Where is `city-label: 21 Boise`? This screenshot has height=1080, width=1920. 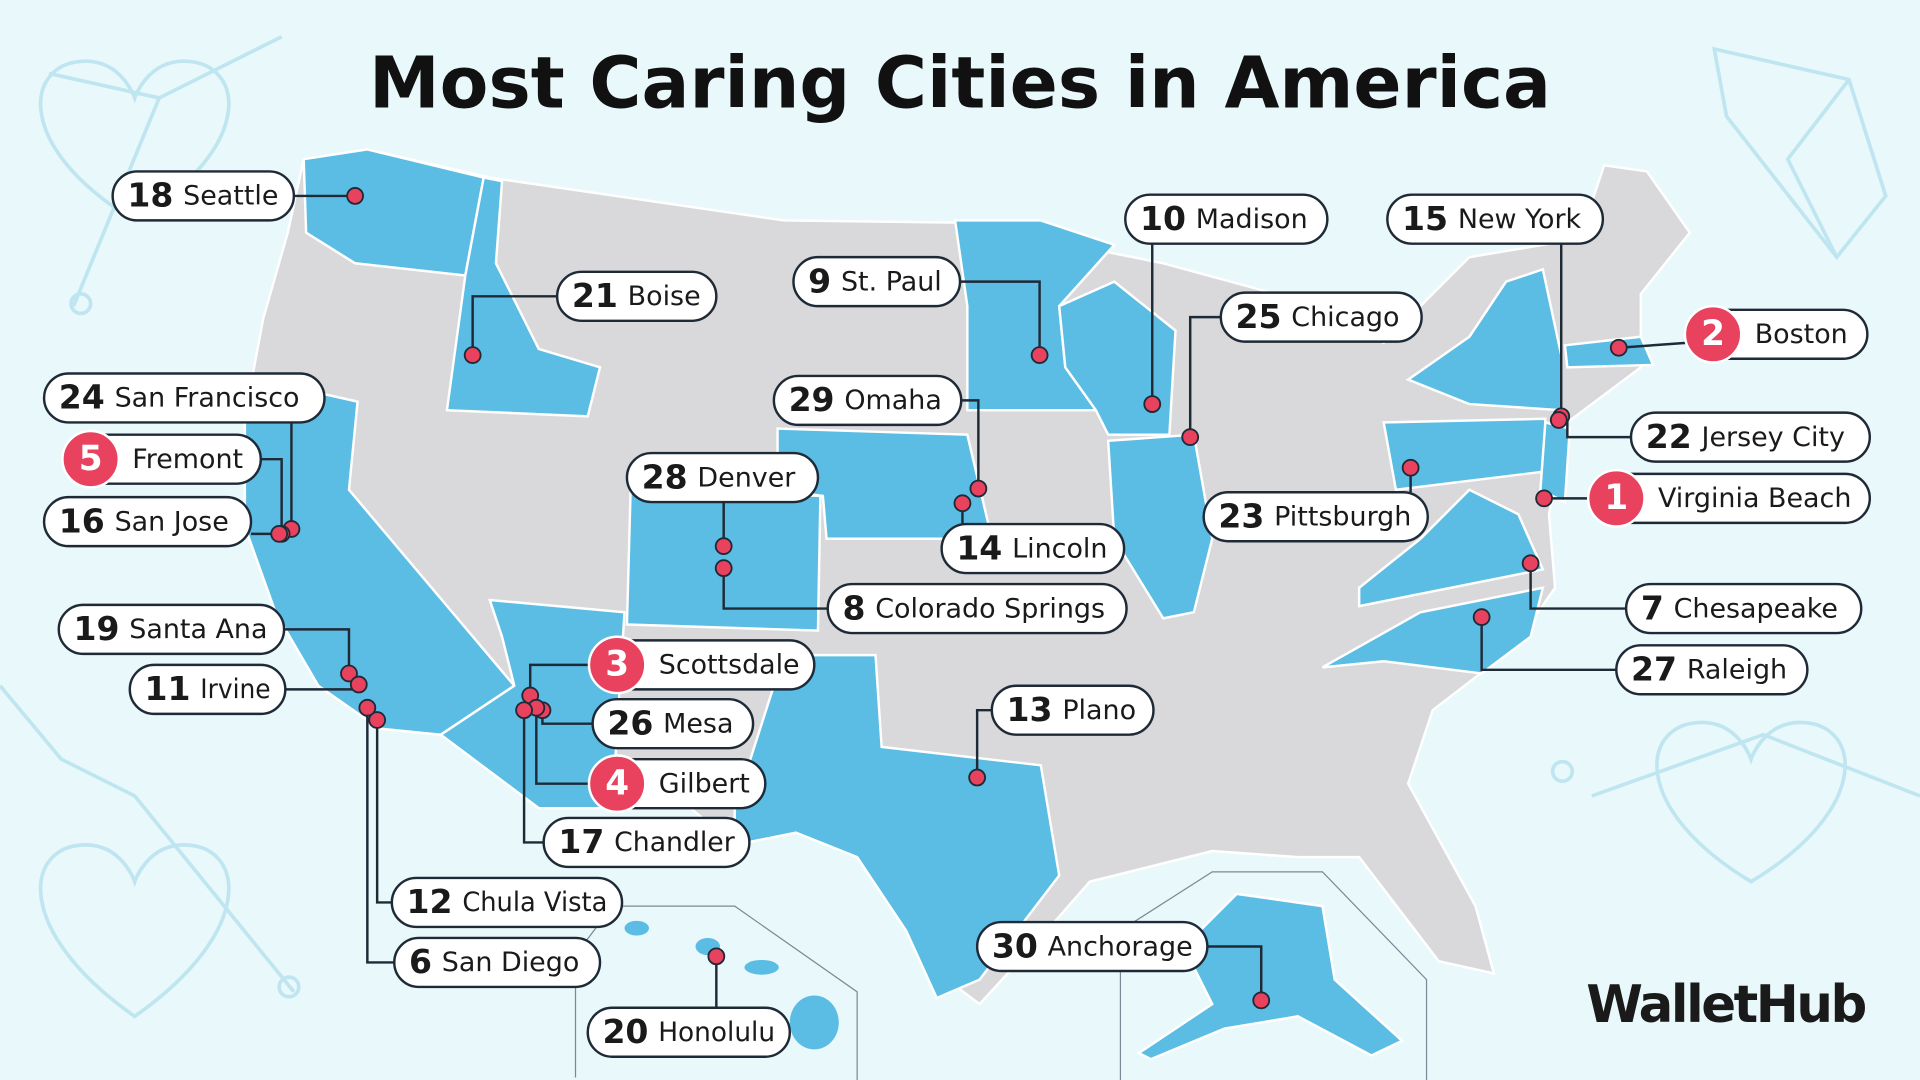 city-label: 21 Boise is located at coordinates (590, 317).